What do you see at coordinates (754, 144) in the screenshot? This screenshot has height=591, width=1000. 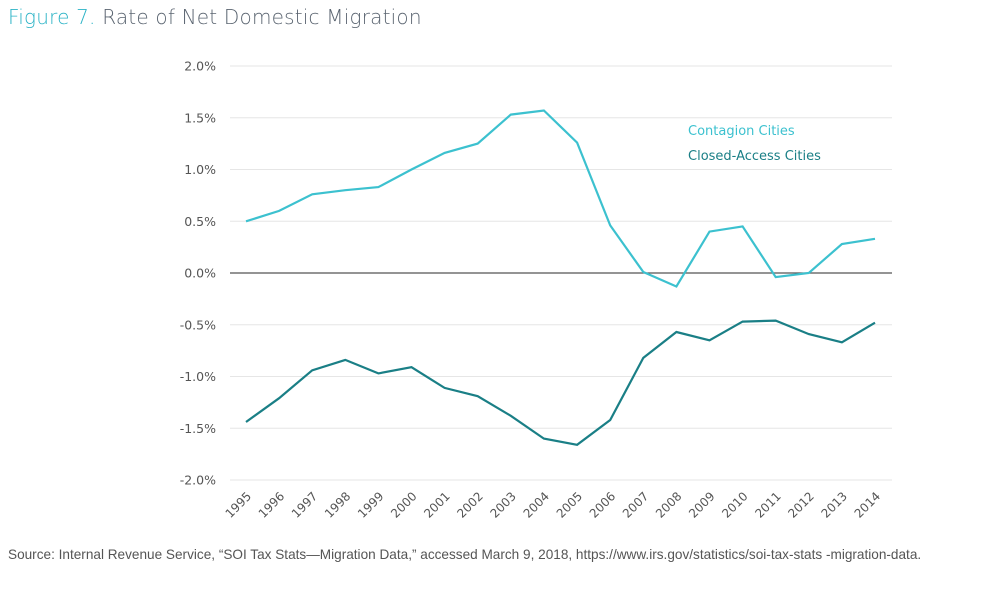 I see `legend: Contagion Cities Closed-Access Cities` at bounding box center [754, 144].